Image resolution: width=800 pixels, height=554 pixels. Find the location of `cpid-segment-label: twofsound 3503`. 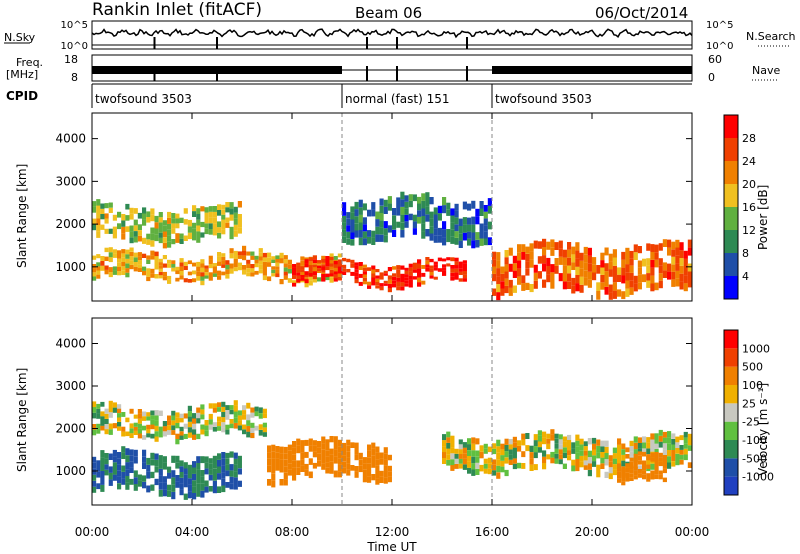

cpid-segment-label: twofsound 3503 is located at coordinates (143, 99).